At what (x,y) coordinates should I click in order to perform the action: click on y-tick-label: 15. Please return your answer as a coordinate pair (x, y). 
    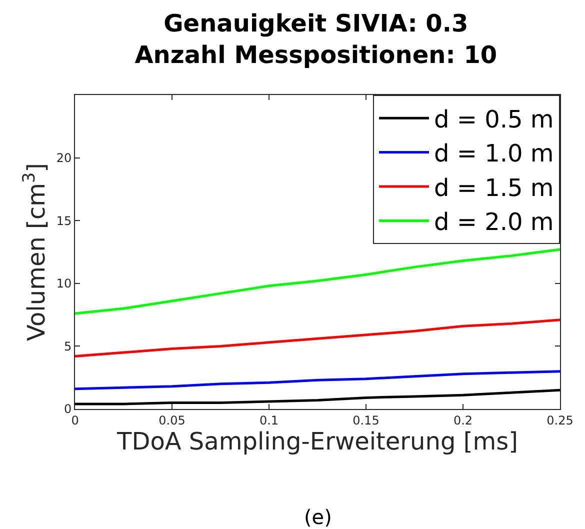
    Looking at the image, I should click on (64, 221).